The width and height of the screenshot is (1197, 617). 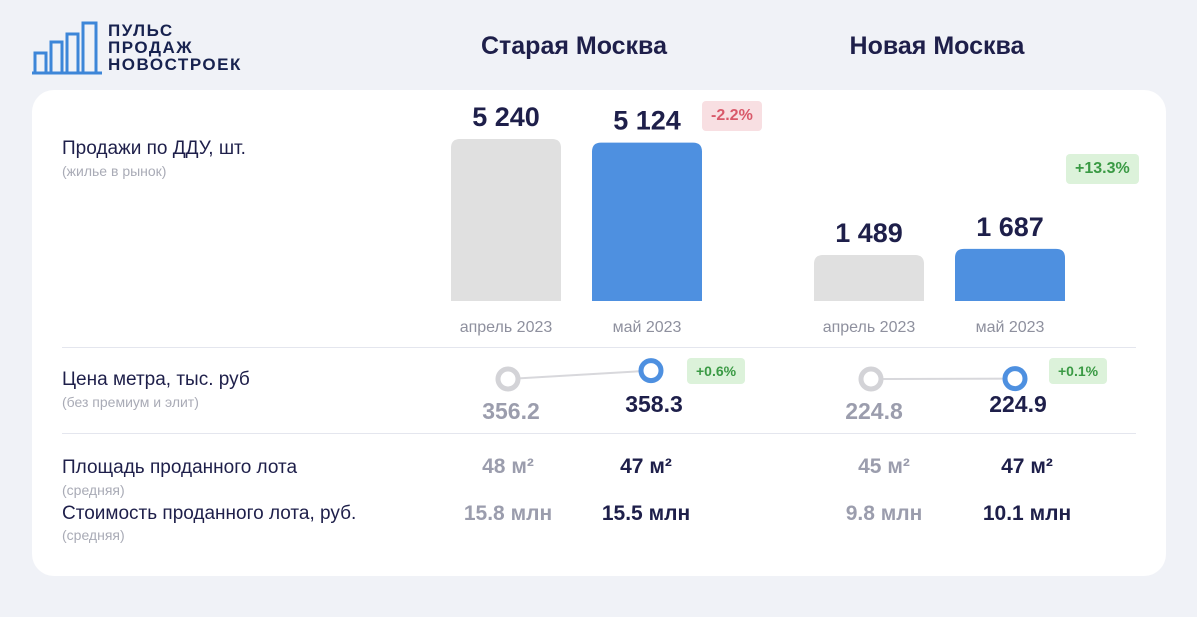 I want to click on logo, so click(x=142, y=48).